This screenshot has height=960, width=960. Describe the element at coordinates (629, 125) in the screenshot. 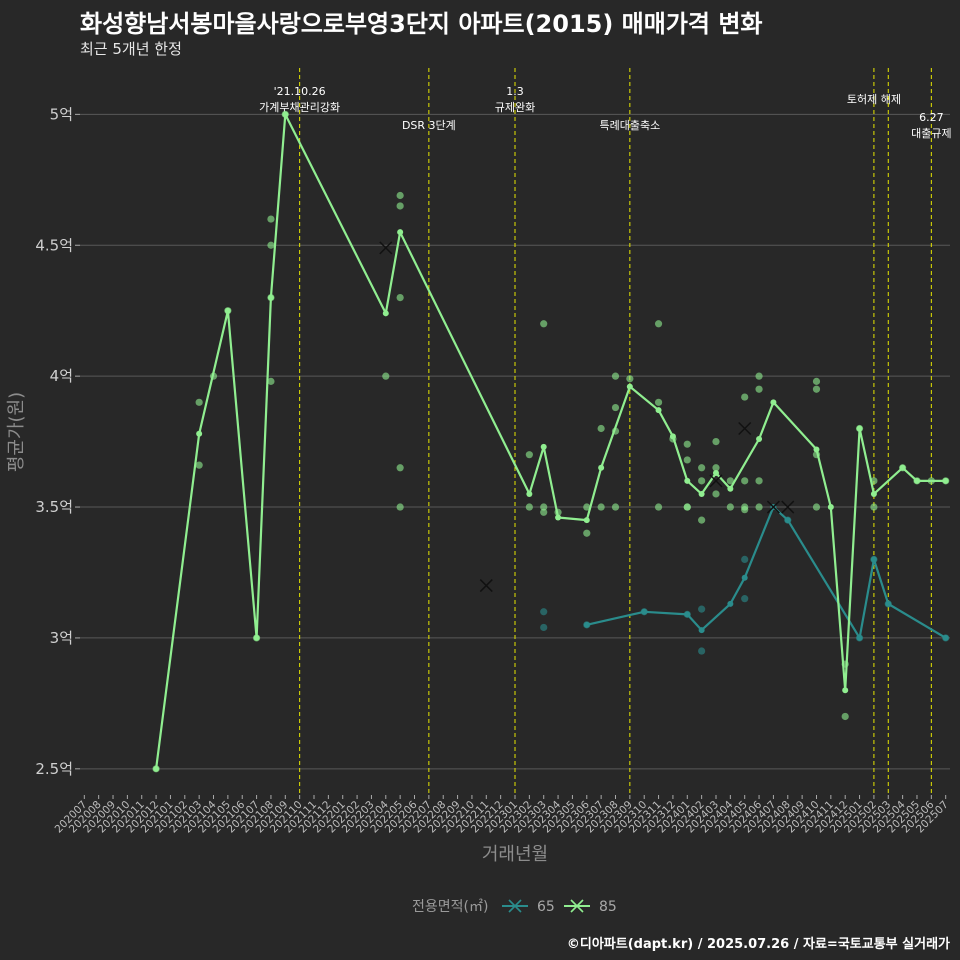

I see `event-label: 특례대출축소` at that location.